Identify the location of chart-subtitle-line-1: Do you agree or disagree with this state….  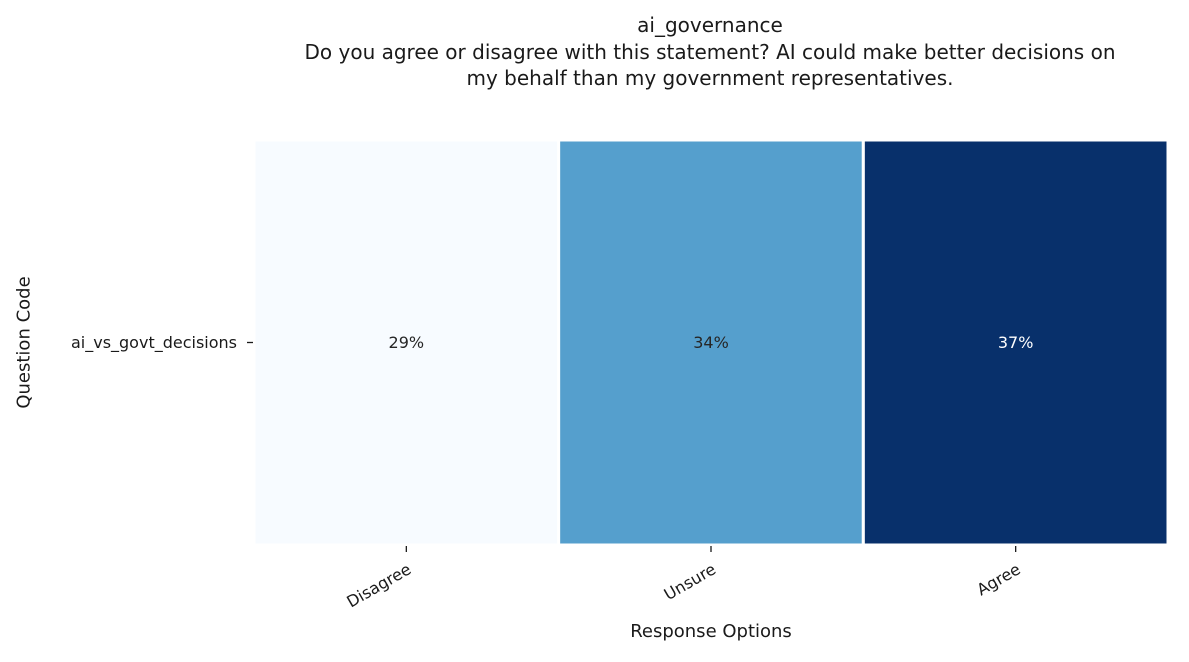
(710, 52).